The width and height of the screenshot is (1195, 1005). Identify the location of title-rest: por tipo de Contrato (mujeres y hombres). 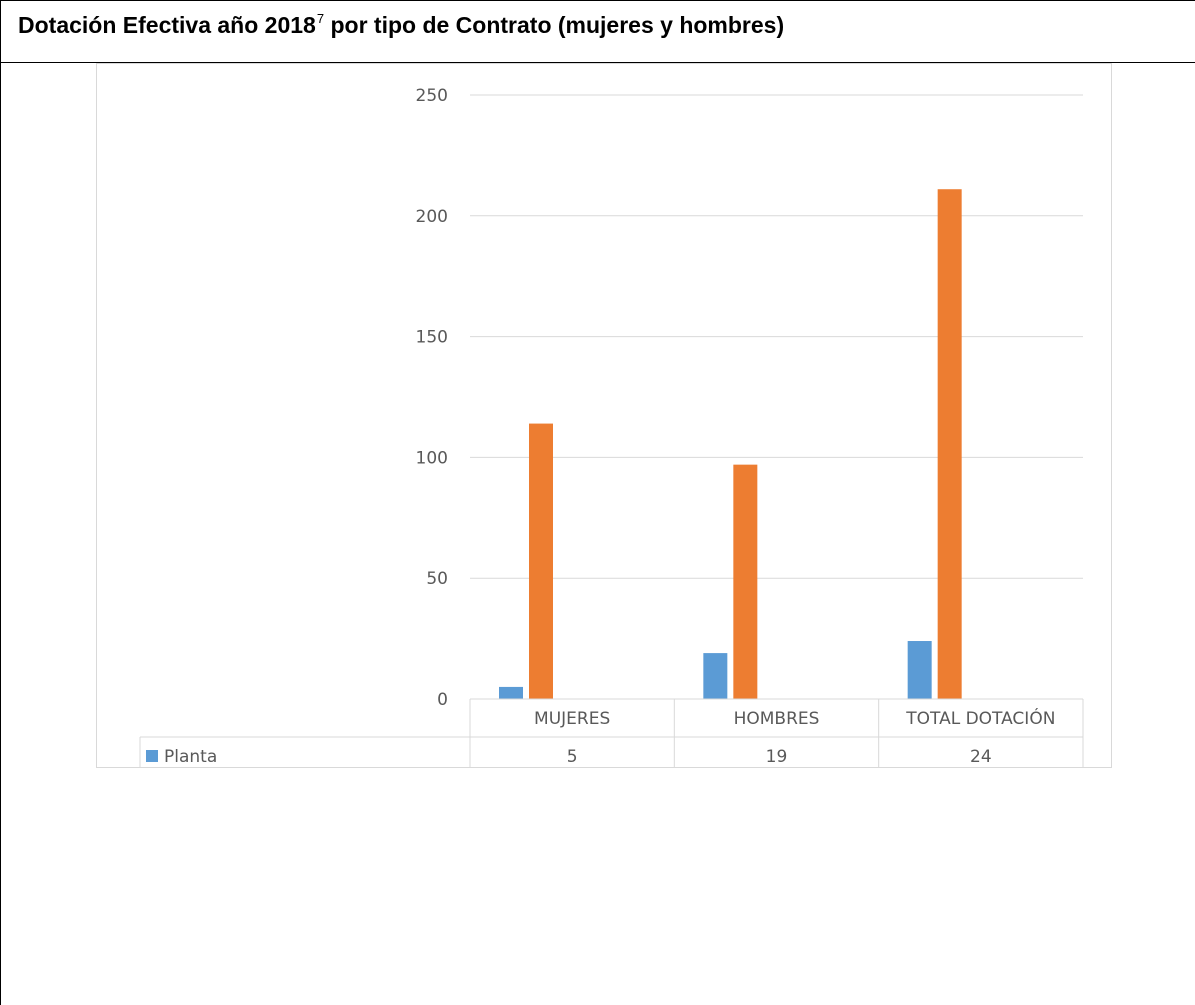
(554, 25).